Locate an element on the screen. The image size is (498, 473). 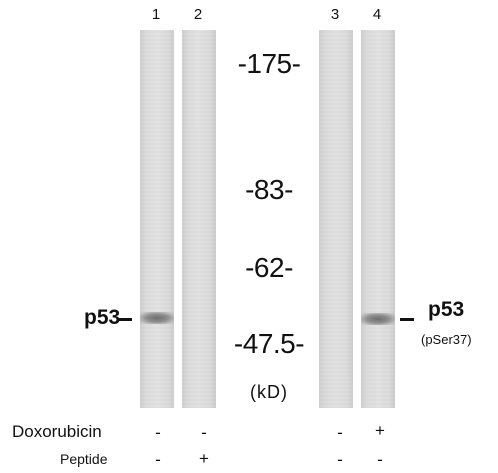
marker-47-5: -47.5- is located at coordinates (269, 343).